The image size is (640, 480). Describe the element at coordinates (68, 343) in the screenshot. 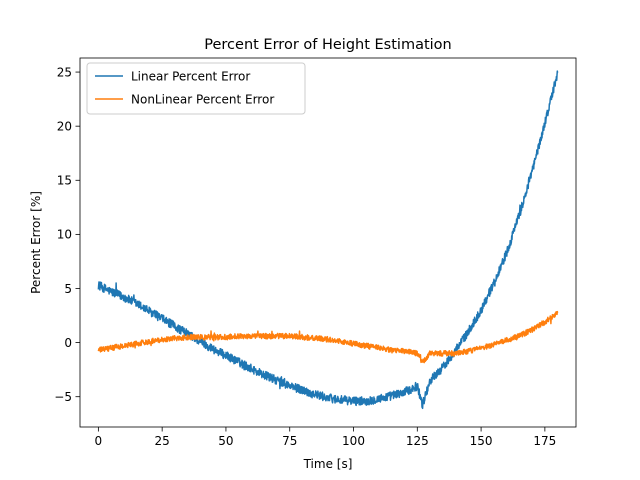

I see `y-tick-label: 0` at that location.